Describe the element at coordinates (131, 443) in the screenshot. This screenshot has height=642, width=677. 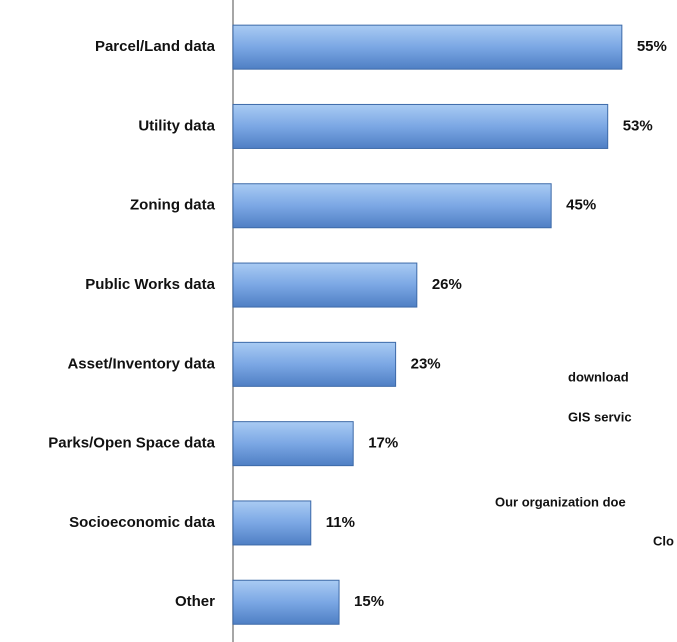
I see `category-label: Parks/Open Space data` at that location.